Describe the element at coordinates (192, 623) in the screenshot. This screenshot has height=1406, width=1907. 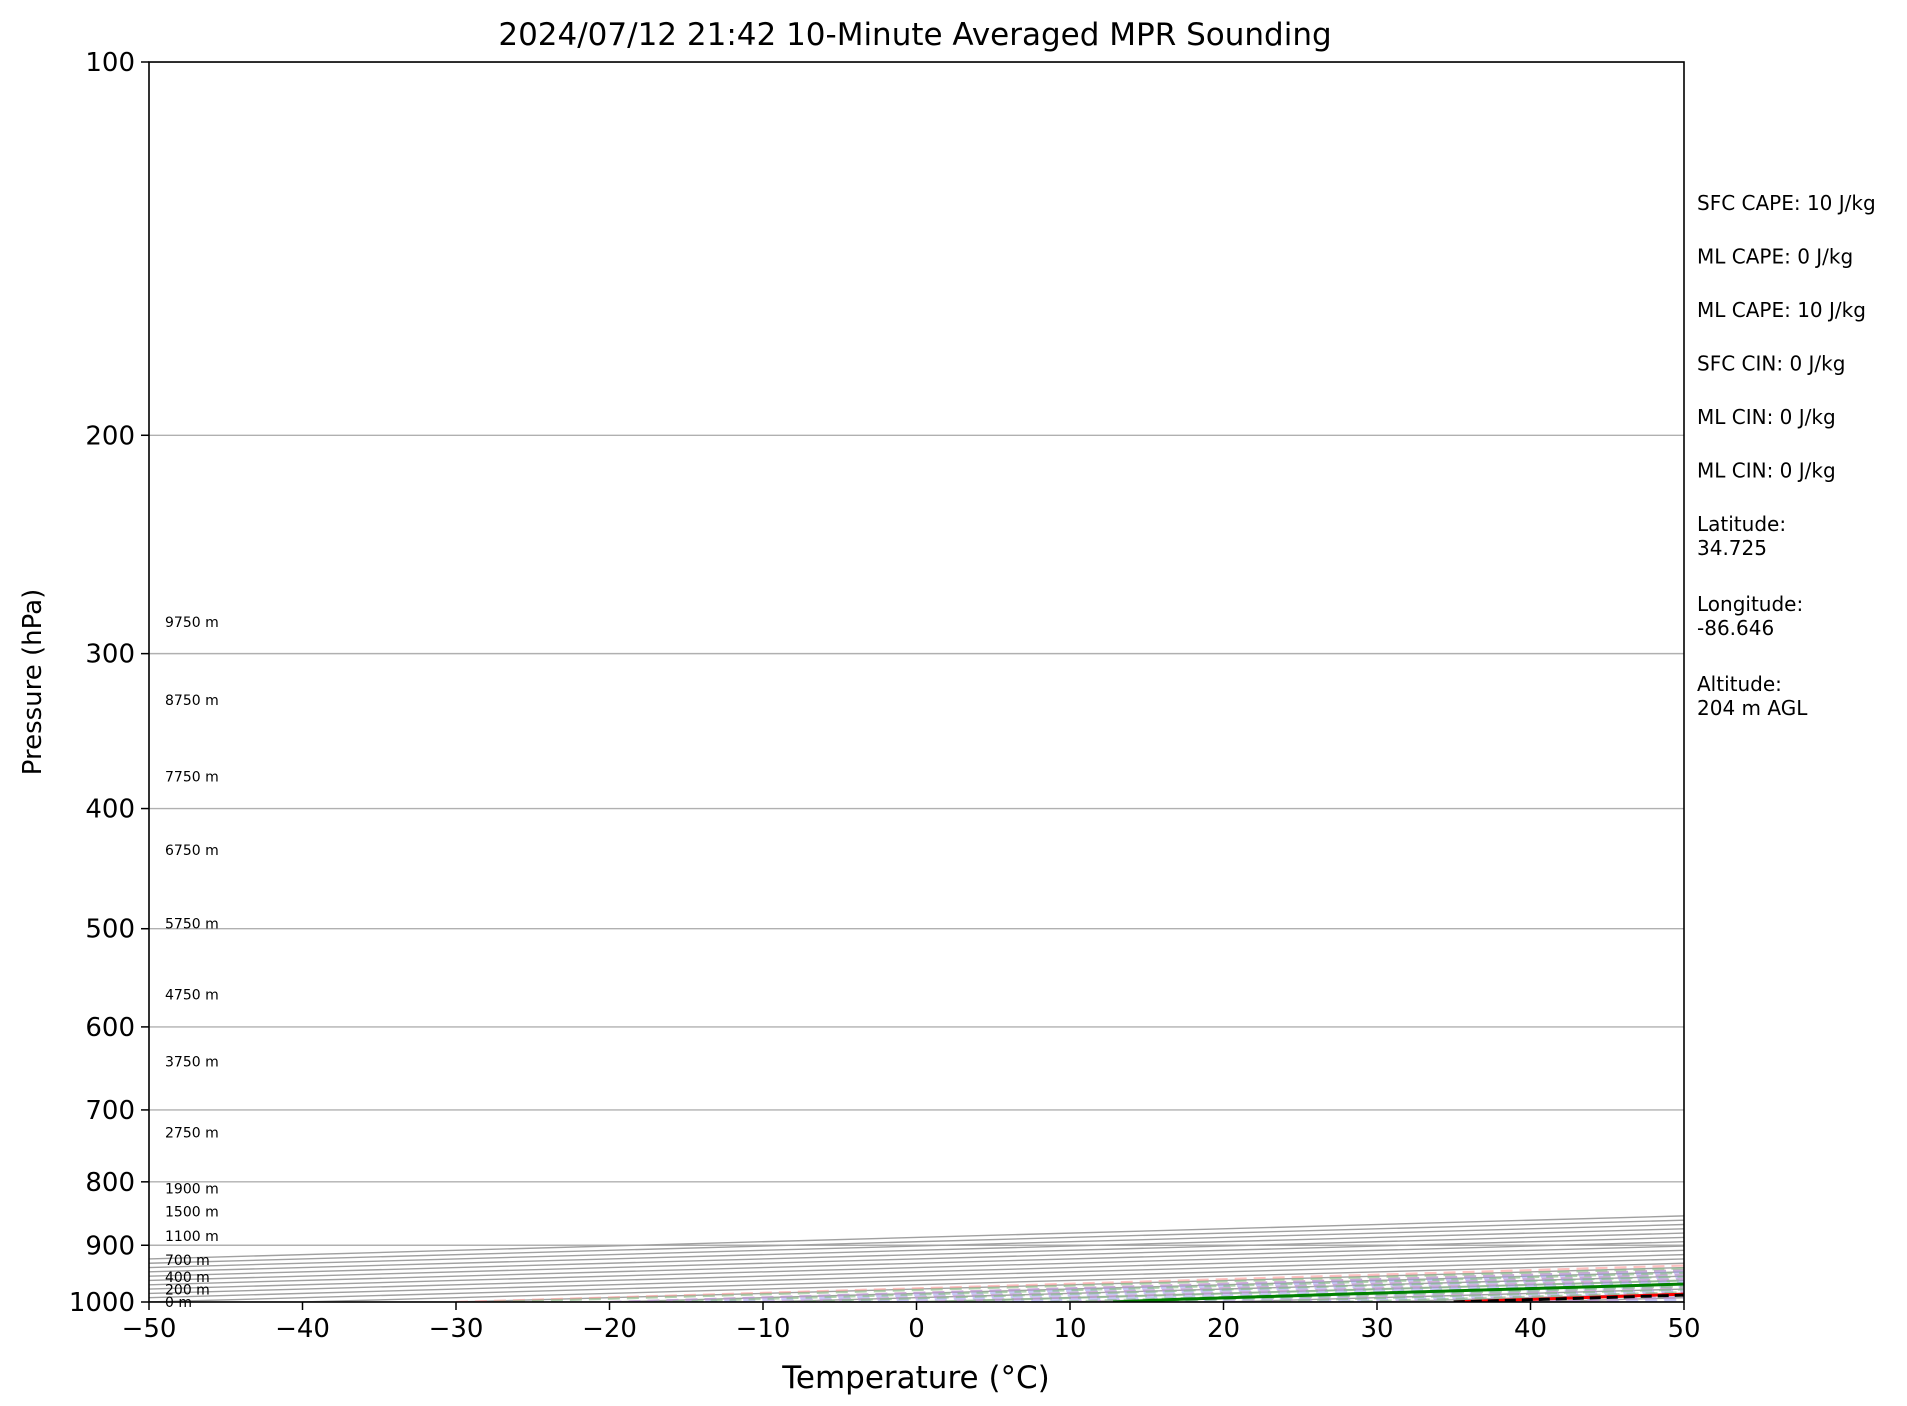
I see `height-label: 9750 m` at that location.